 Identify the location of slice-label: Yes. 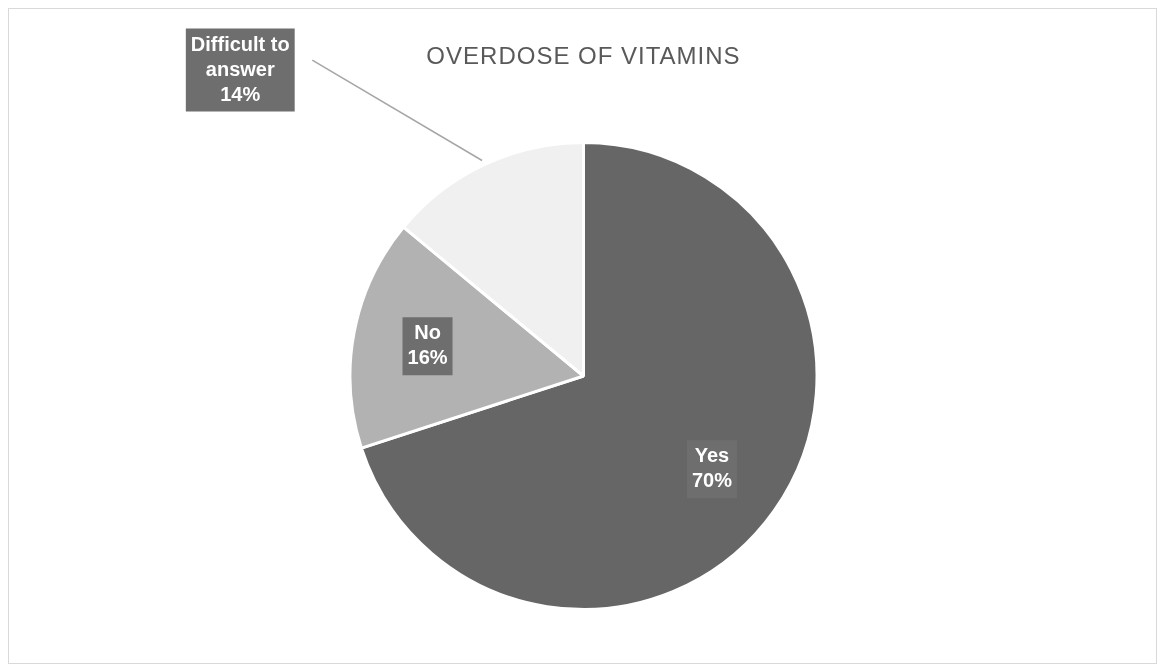
(712, 455).